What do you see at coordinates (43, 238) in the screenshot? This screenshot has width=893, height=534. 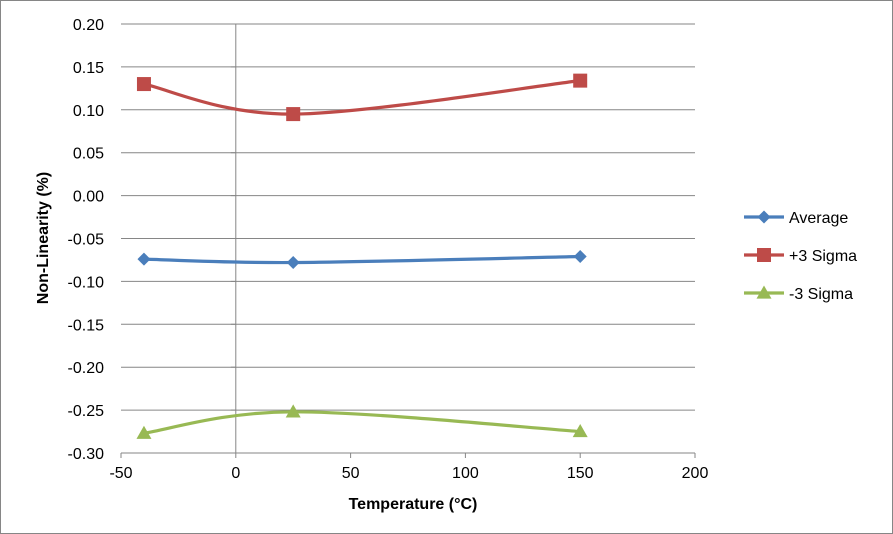 I see `y-axis-title: Non-Linearity (%)` at bounding box center [43, 238].